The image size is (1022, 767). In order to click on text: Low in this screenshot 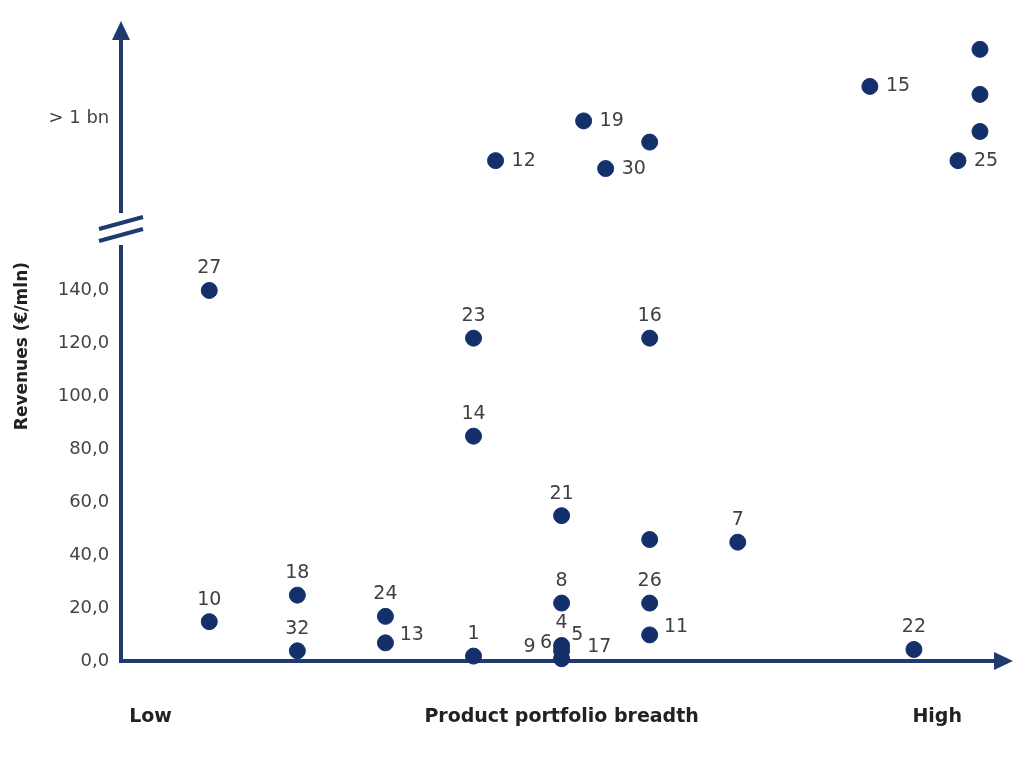, I will do `click(150, 715)`.